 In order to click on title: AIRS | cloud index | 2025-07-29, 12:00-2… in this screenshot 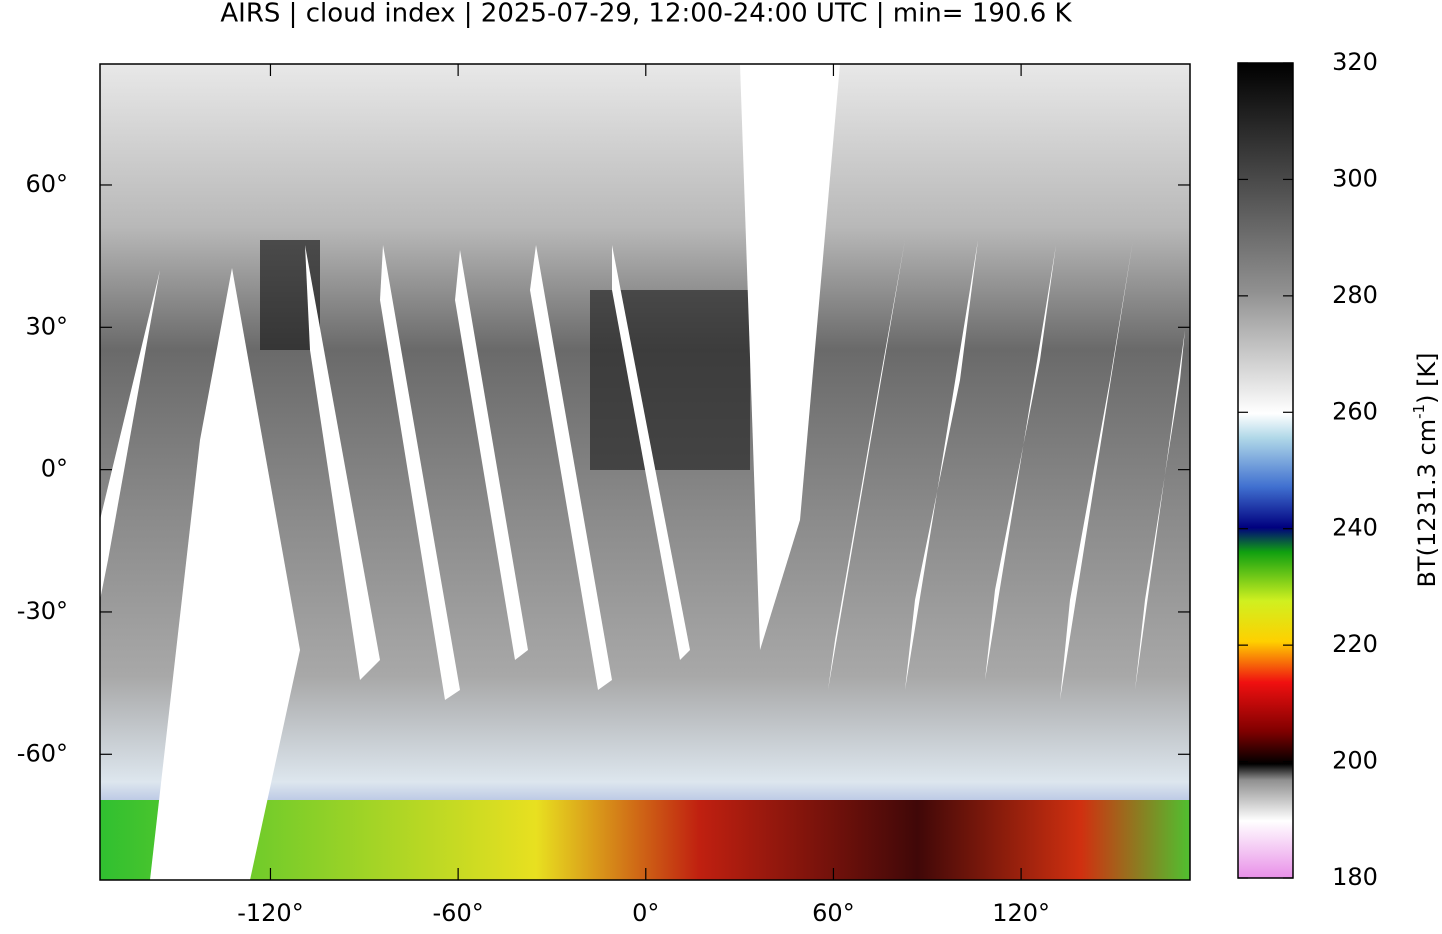, I will do `click(646, 14)`.